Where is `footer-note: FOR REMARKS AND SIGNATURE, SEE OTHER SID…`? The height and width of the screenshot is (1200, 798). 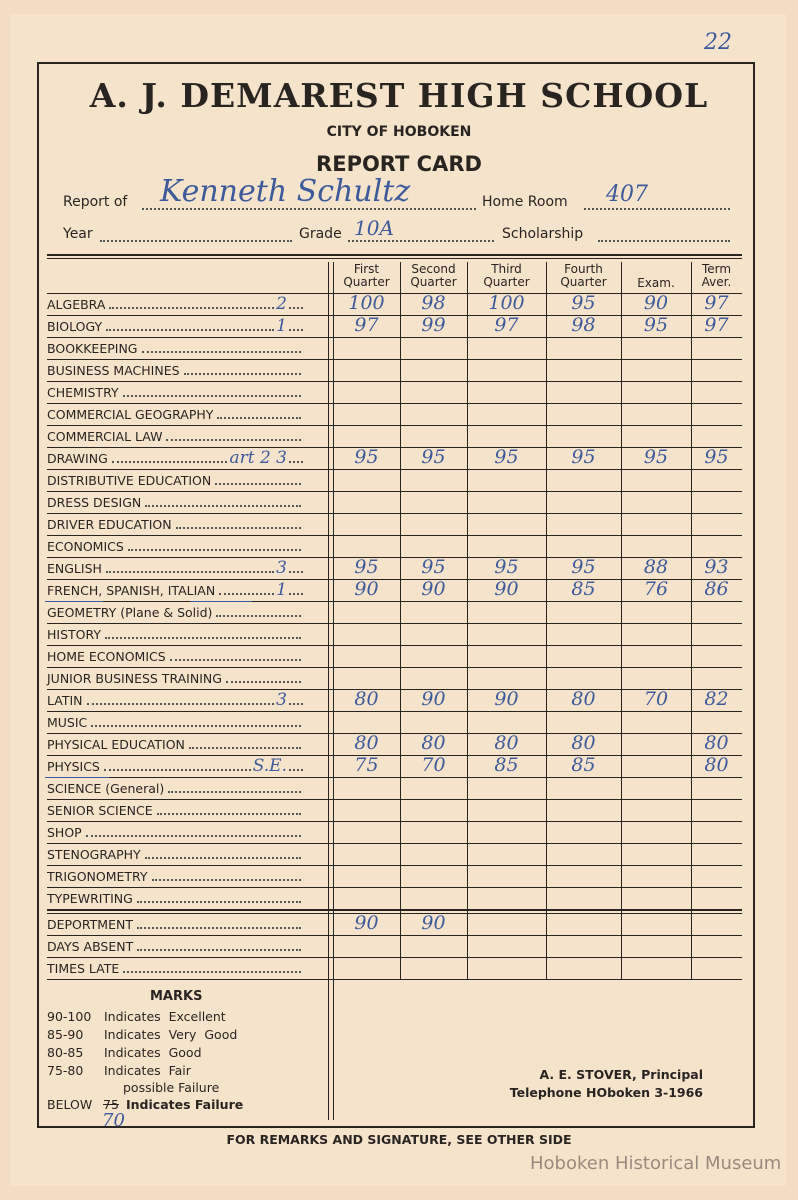
footer-note: FOR REMARKS AND SIGNATURE, SEE OTHER SID… is located at coordinates (399, 1139).